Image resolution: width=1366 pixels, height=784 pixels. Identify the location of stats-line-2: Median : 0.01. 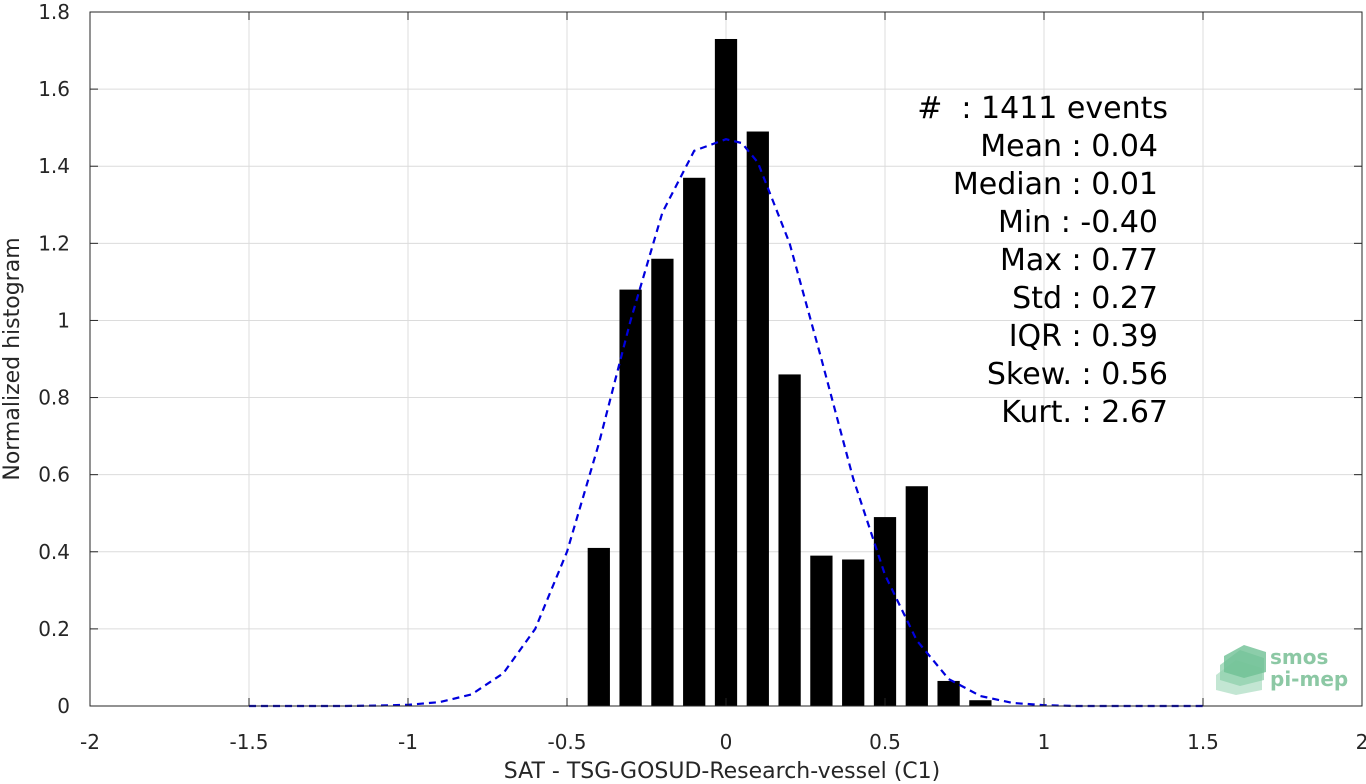
(1055, 184).